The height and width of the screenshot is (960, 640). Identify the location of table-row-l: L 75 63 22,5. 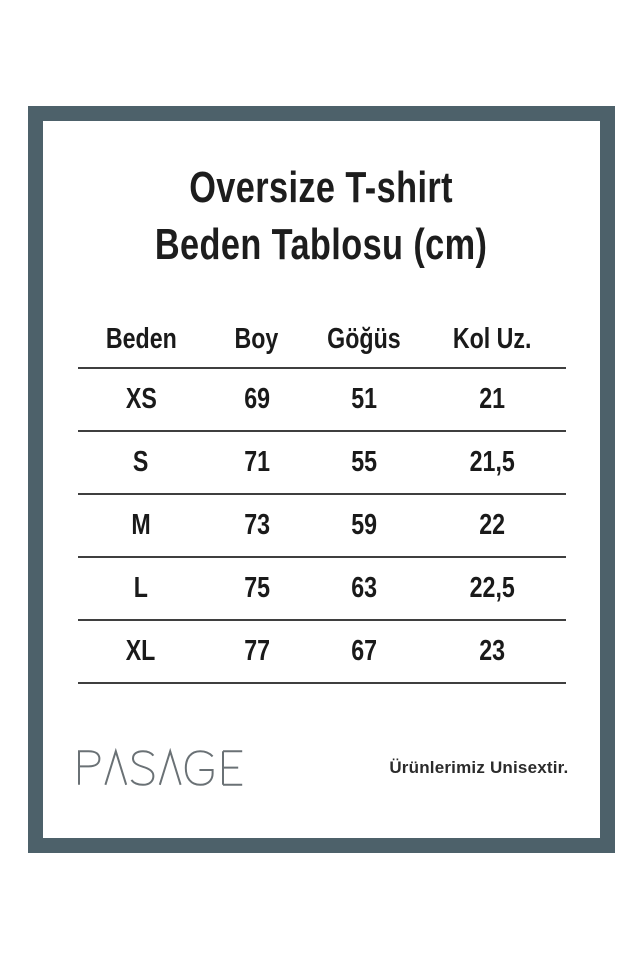
(321, 589).